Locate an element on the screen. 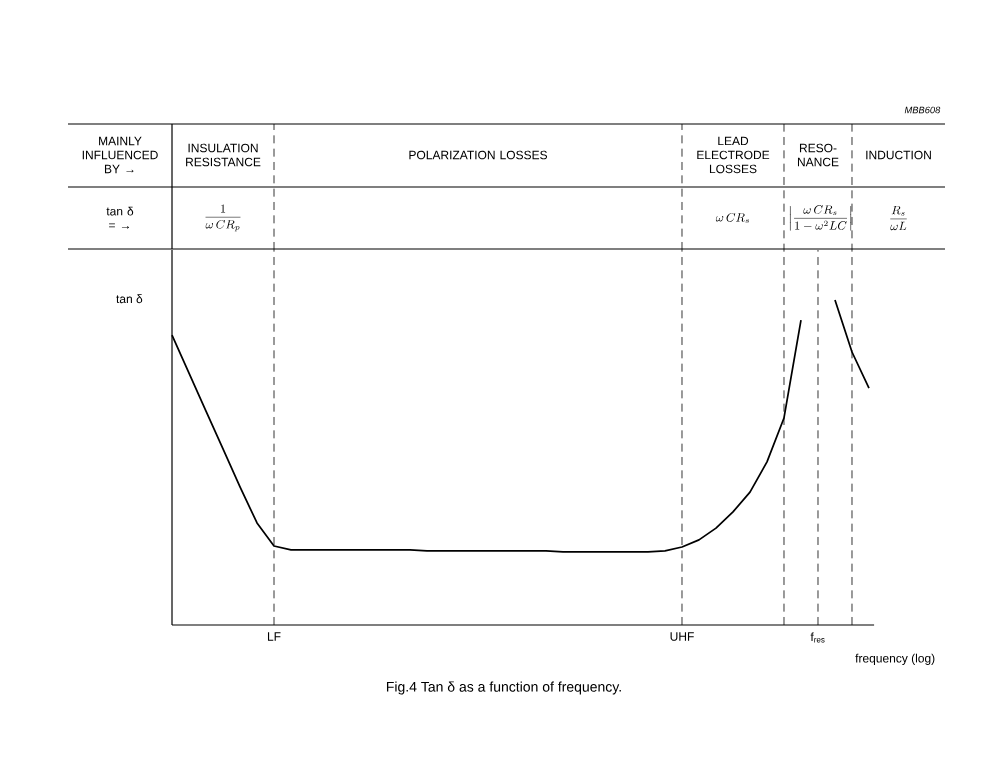 Image resolution: width=1008 pixels, height=763 pixels. y-axis-title: tan δ is located at coordinates (129, 299).